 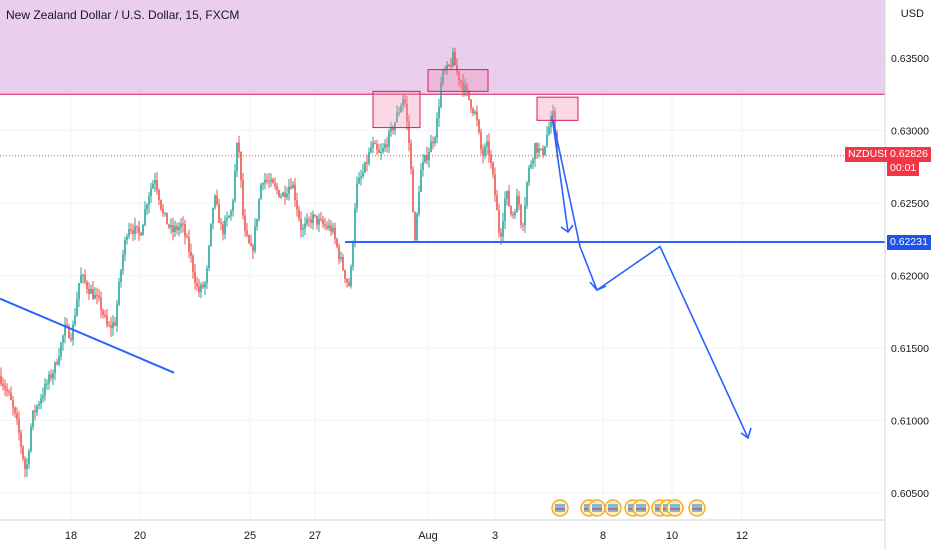 I want to click on price-tick-label: 0.60500, so click(x=910, y=494).